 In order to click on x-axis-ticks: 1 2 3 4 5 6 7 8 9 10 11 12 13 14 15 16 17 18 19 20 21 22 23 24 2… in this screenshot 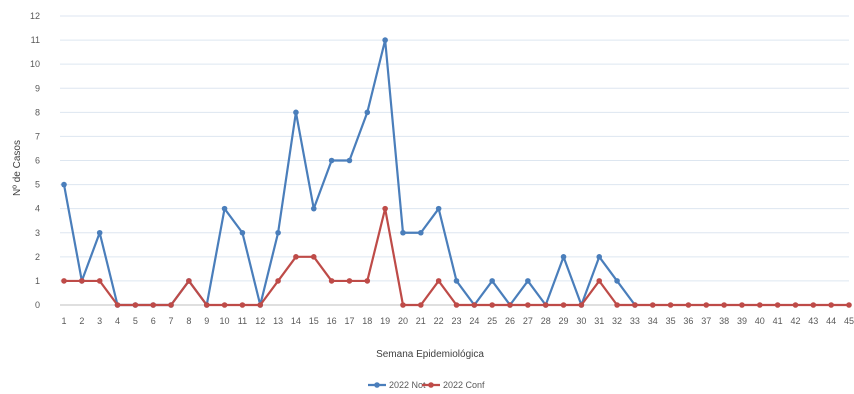, I will do `click(457, 321)`.